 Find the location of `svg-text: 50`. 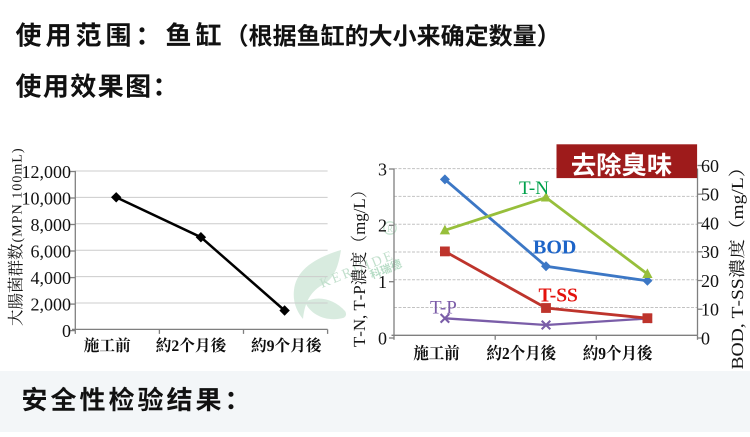

svg-text: 50 is located at coordinates (710, 195).